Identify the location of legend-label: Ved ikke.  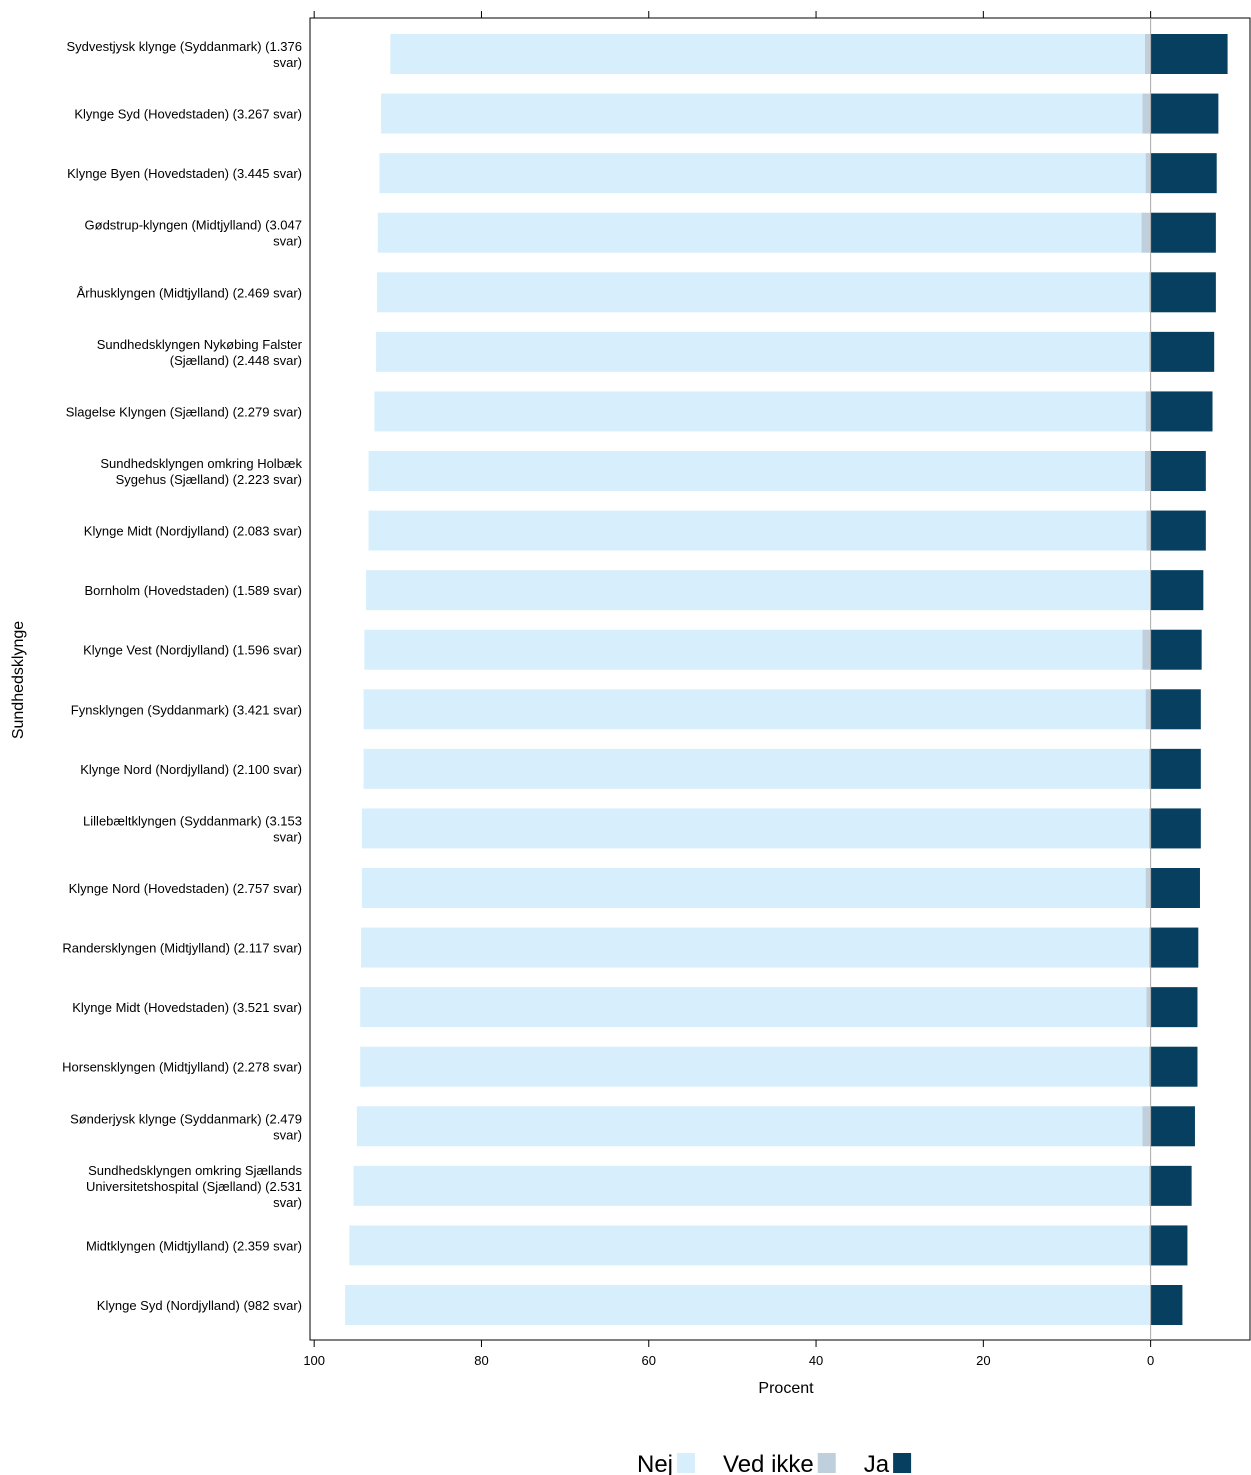
(768, 1463).